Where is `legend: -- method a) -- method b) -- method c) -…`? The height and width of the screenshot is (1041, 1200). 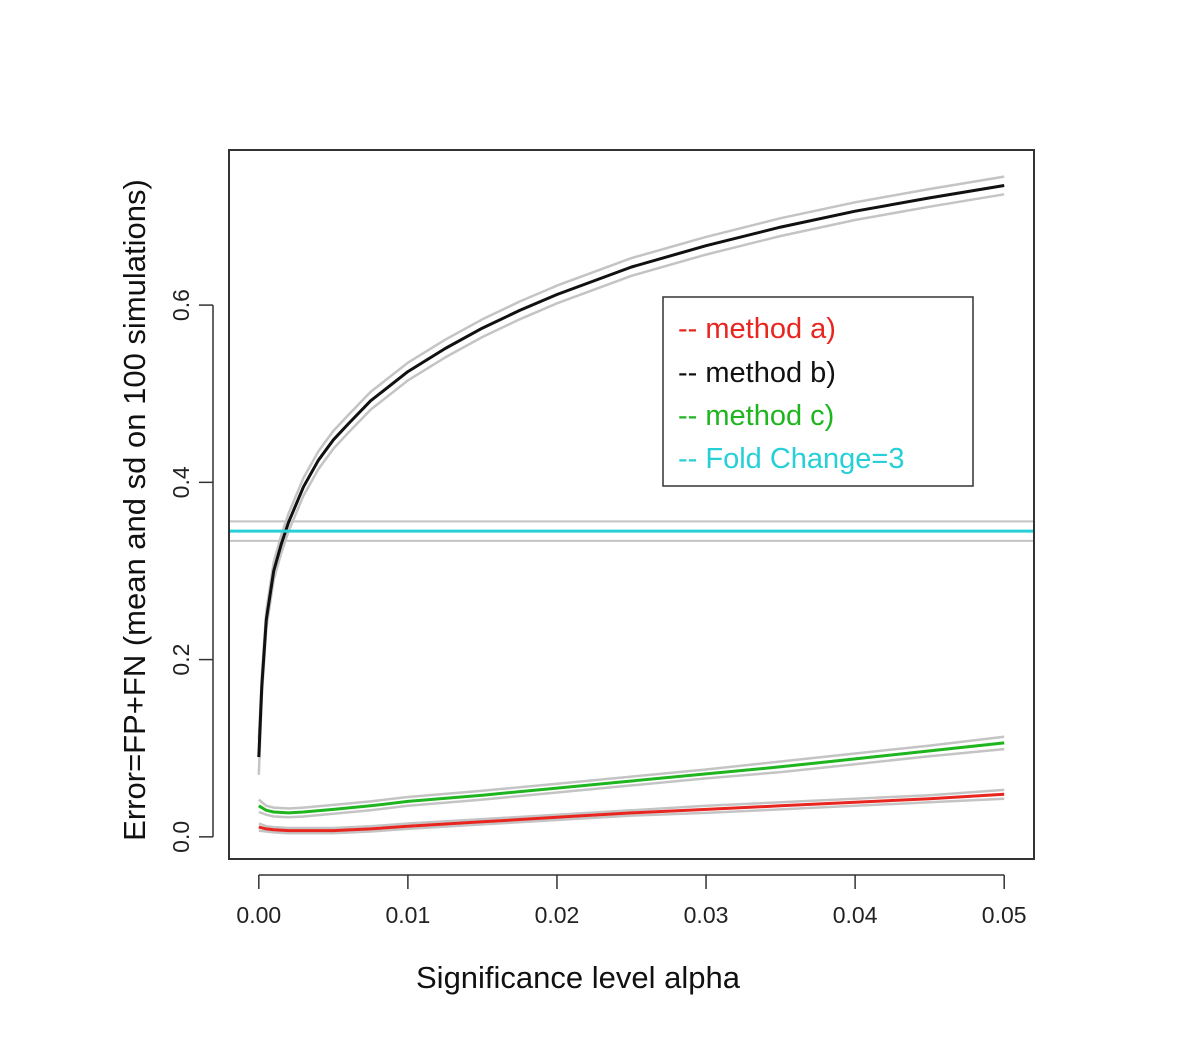
legend: -- method a) -- method b) -- method c) -… is located at coordinates (818, 391).